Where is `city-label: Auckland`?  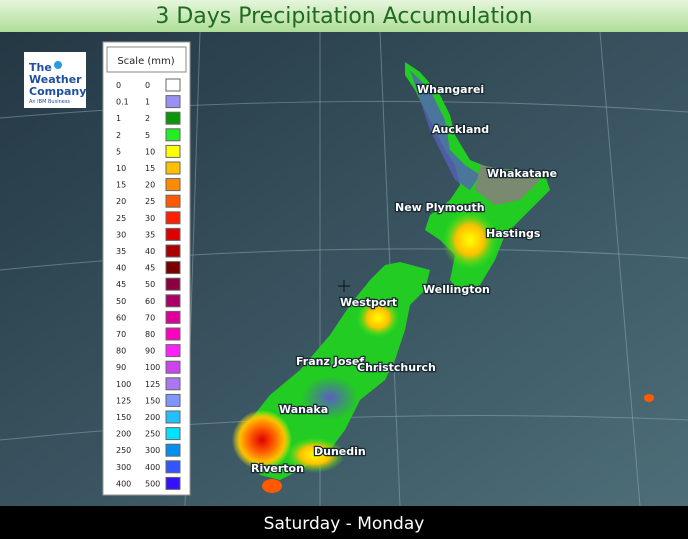
city-label: Auckland is located at coordinates (460, 129).